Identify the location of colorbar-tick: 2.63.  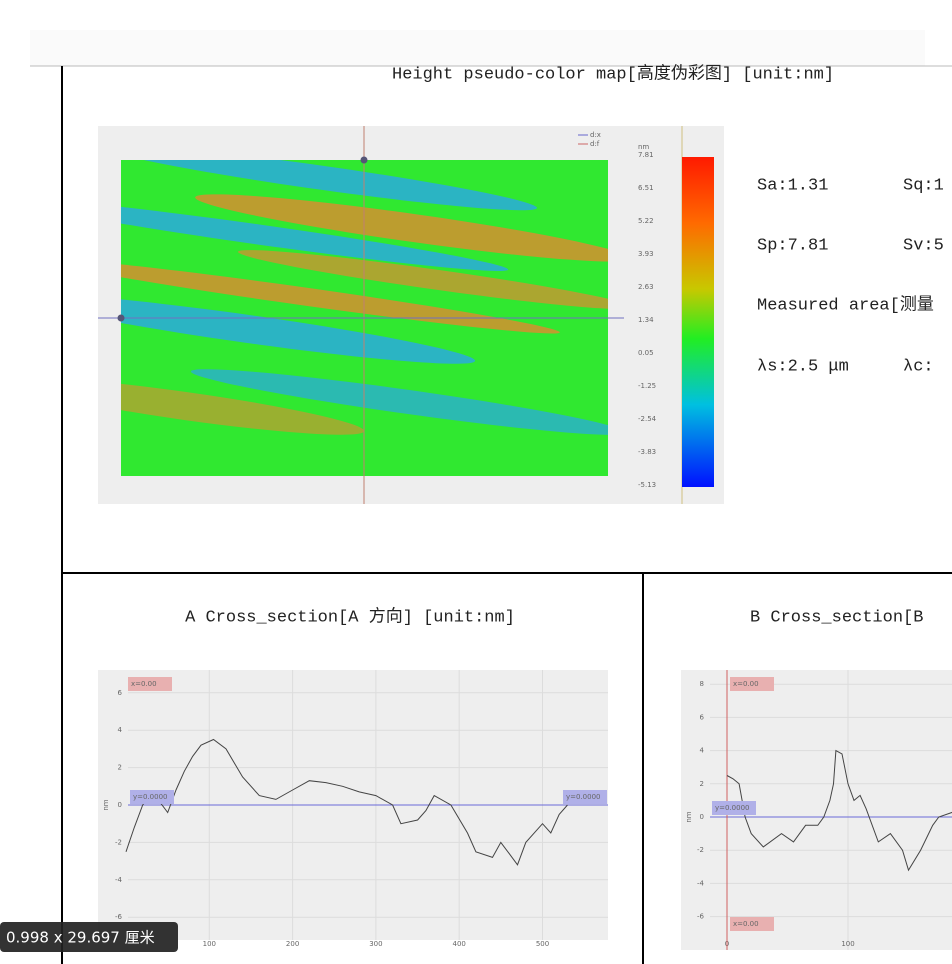
(646, 287).